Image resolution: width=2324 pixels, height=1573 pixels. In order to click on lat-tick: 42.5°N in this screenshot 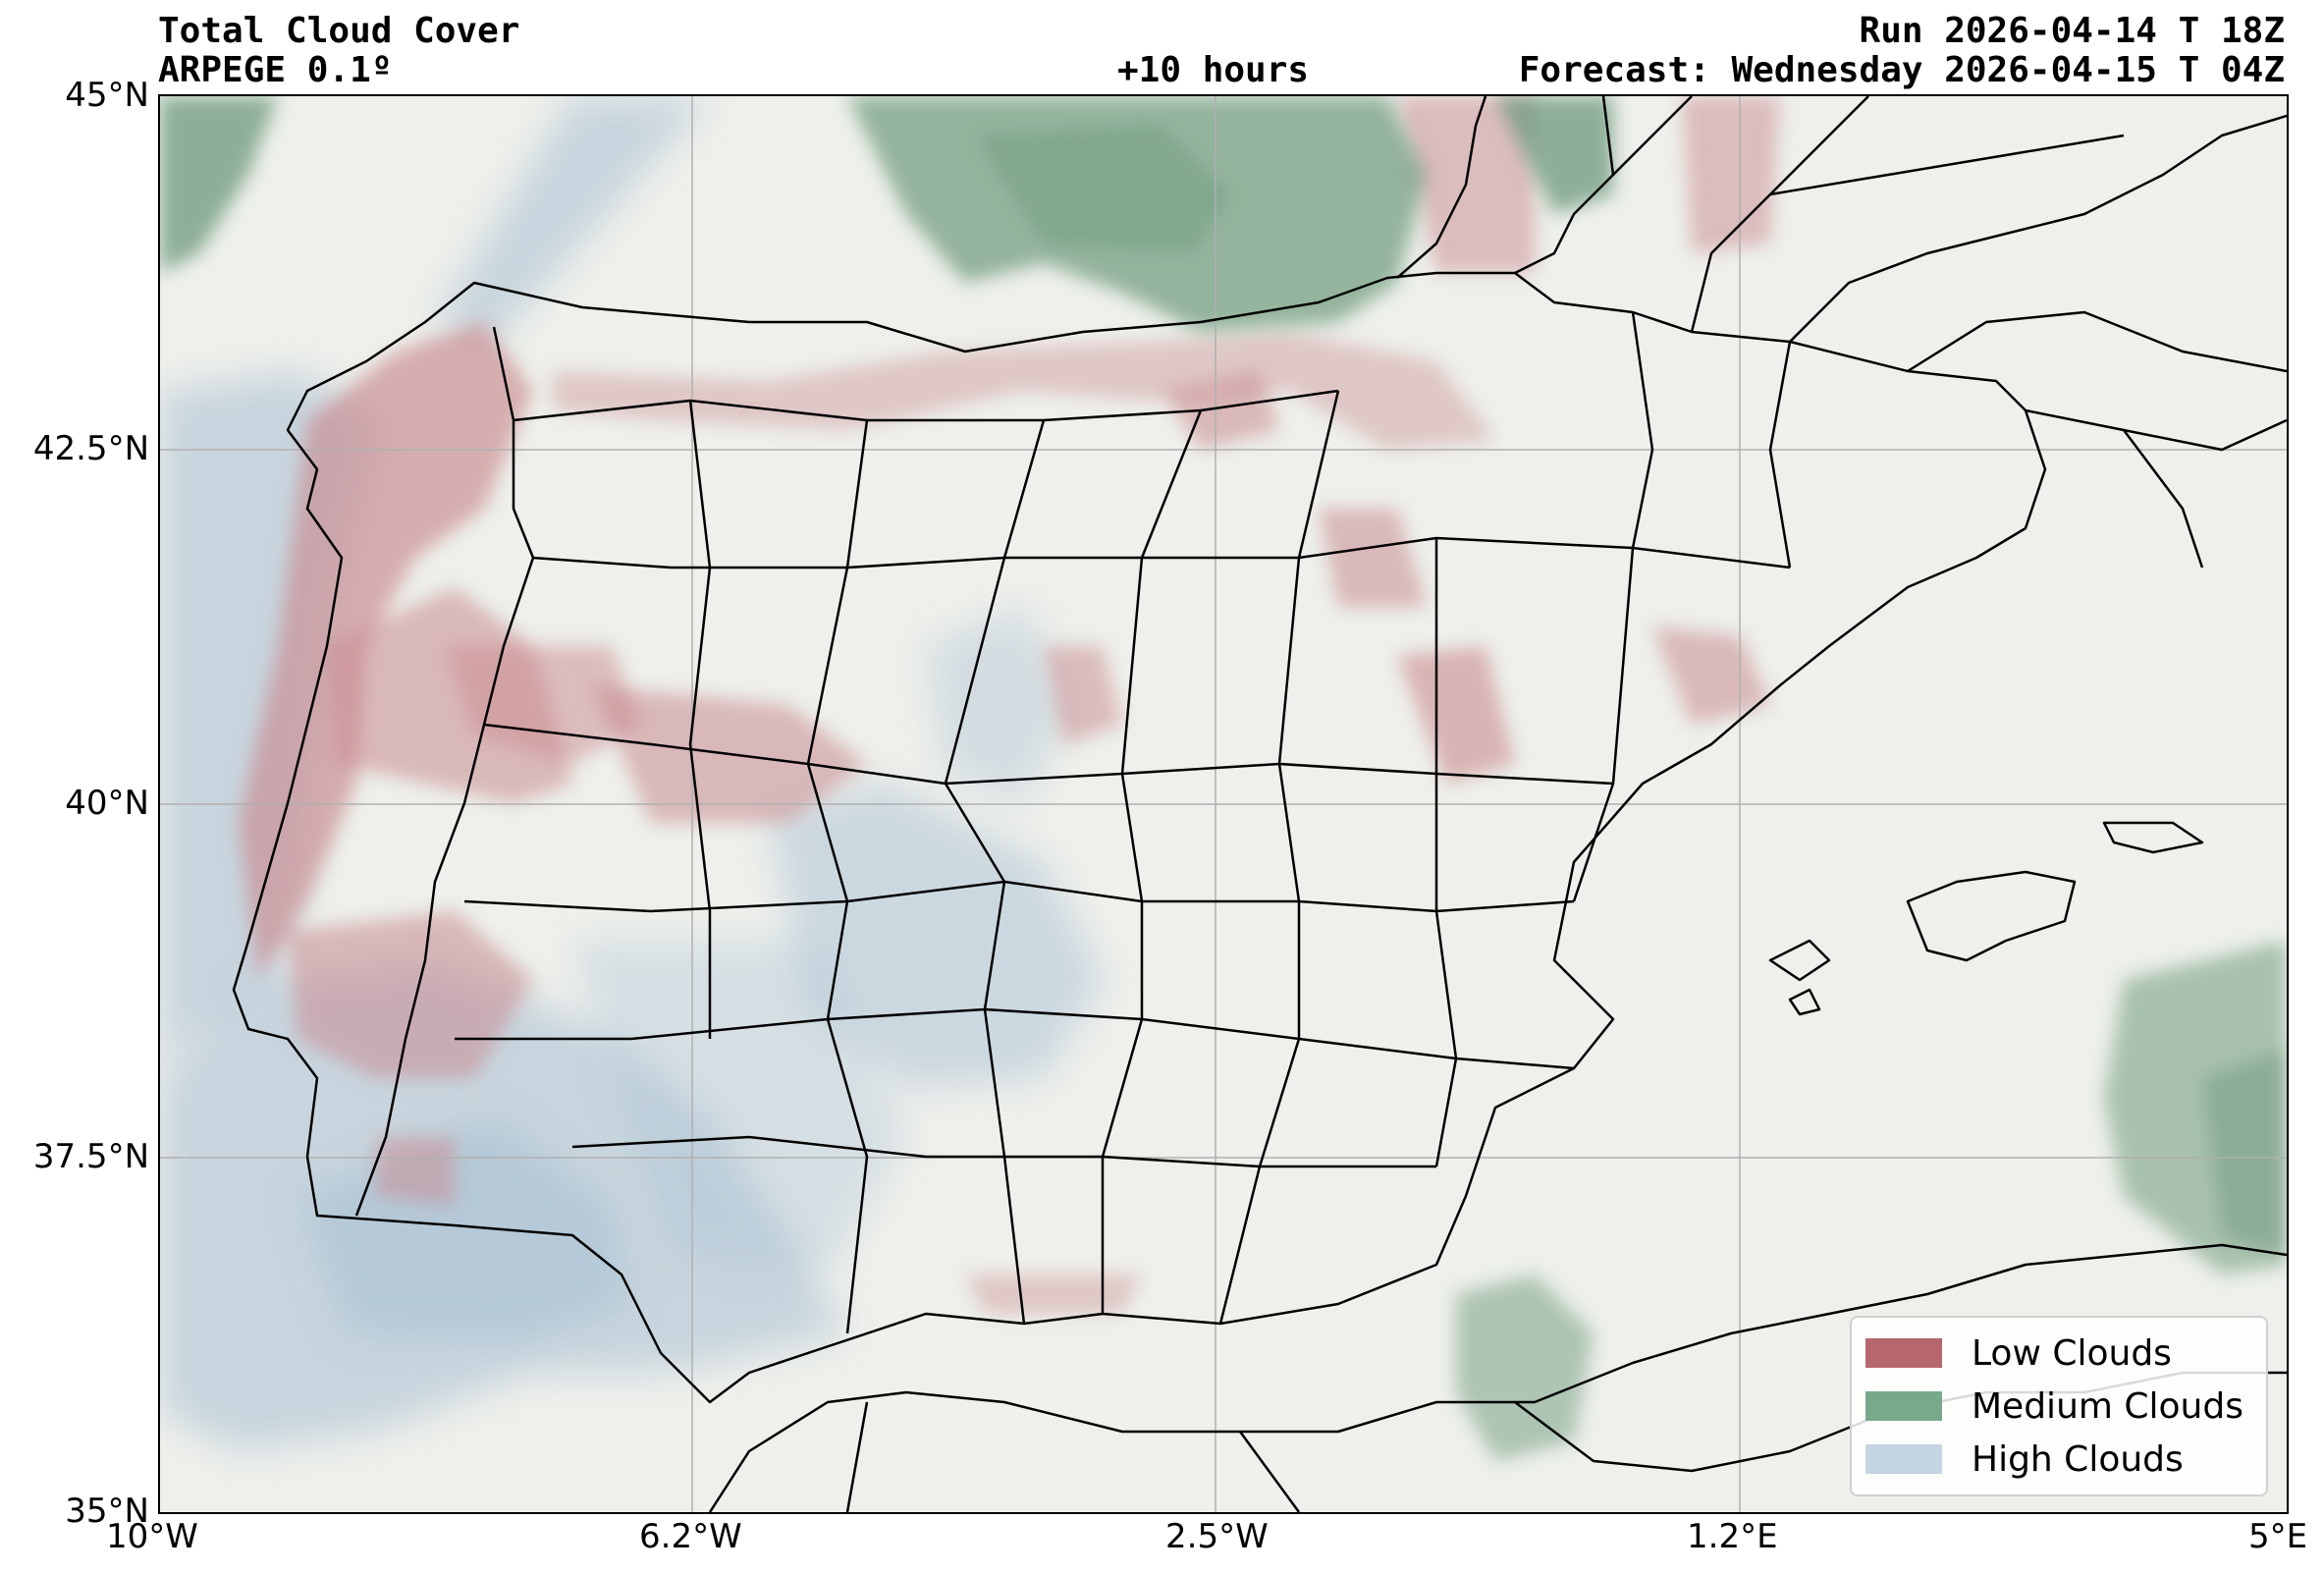, I will do `click(90, 448)`.